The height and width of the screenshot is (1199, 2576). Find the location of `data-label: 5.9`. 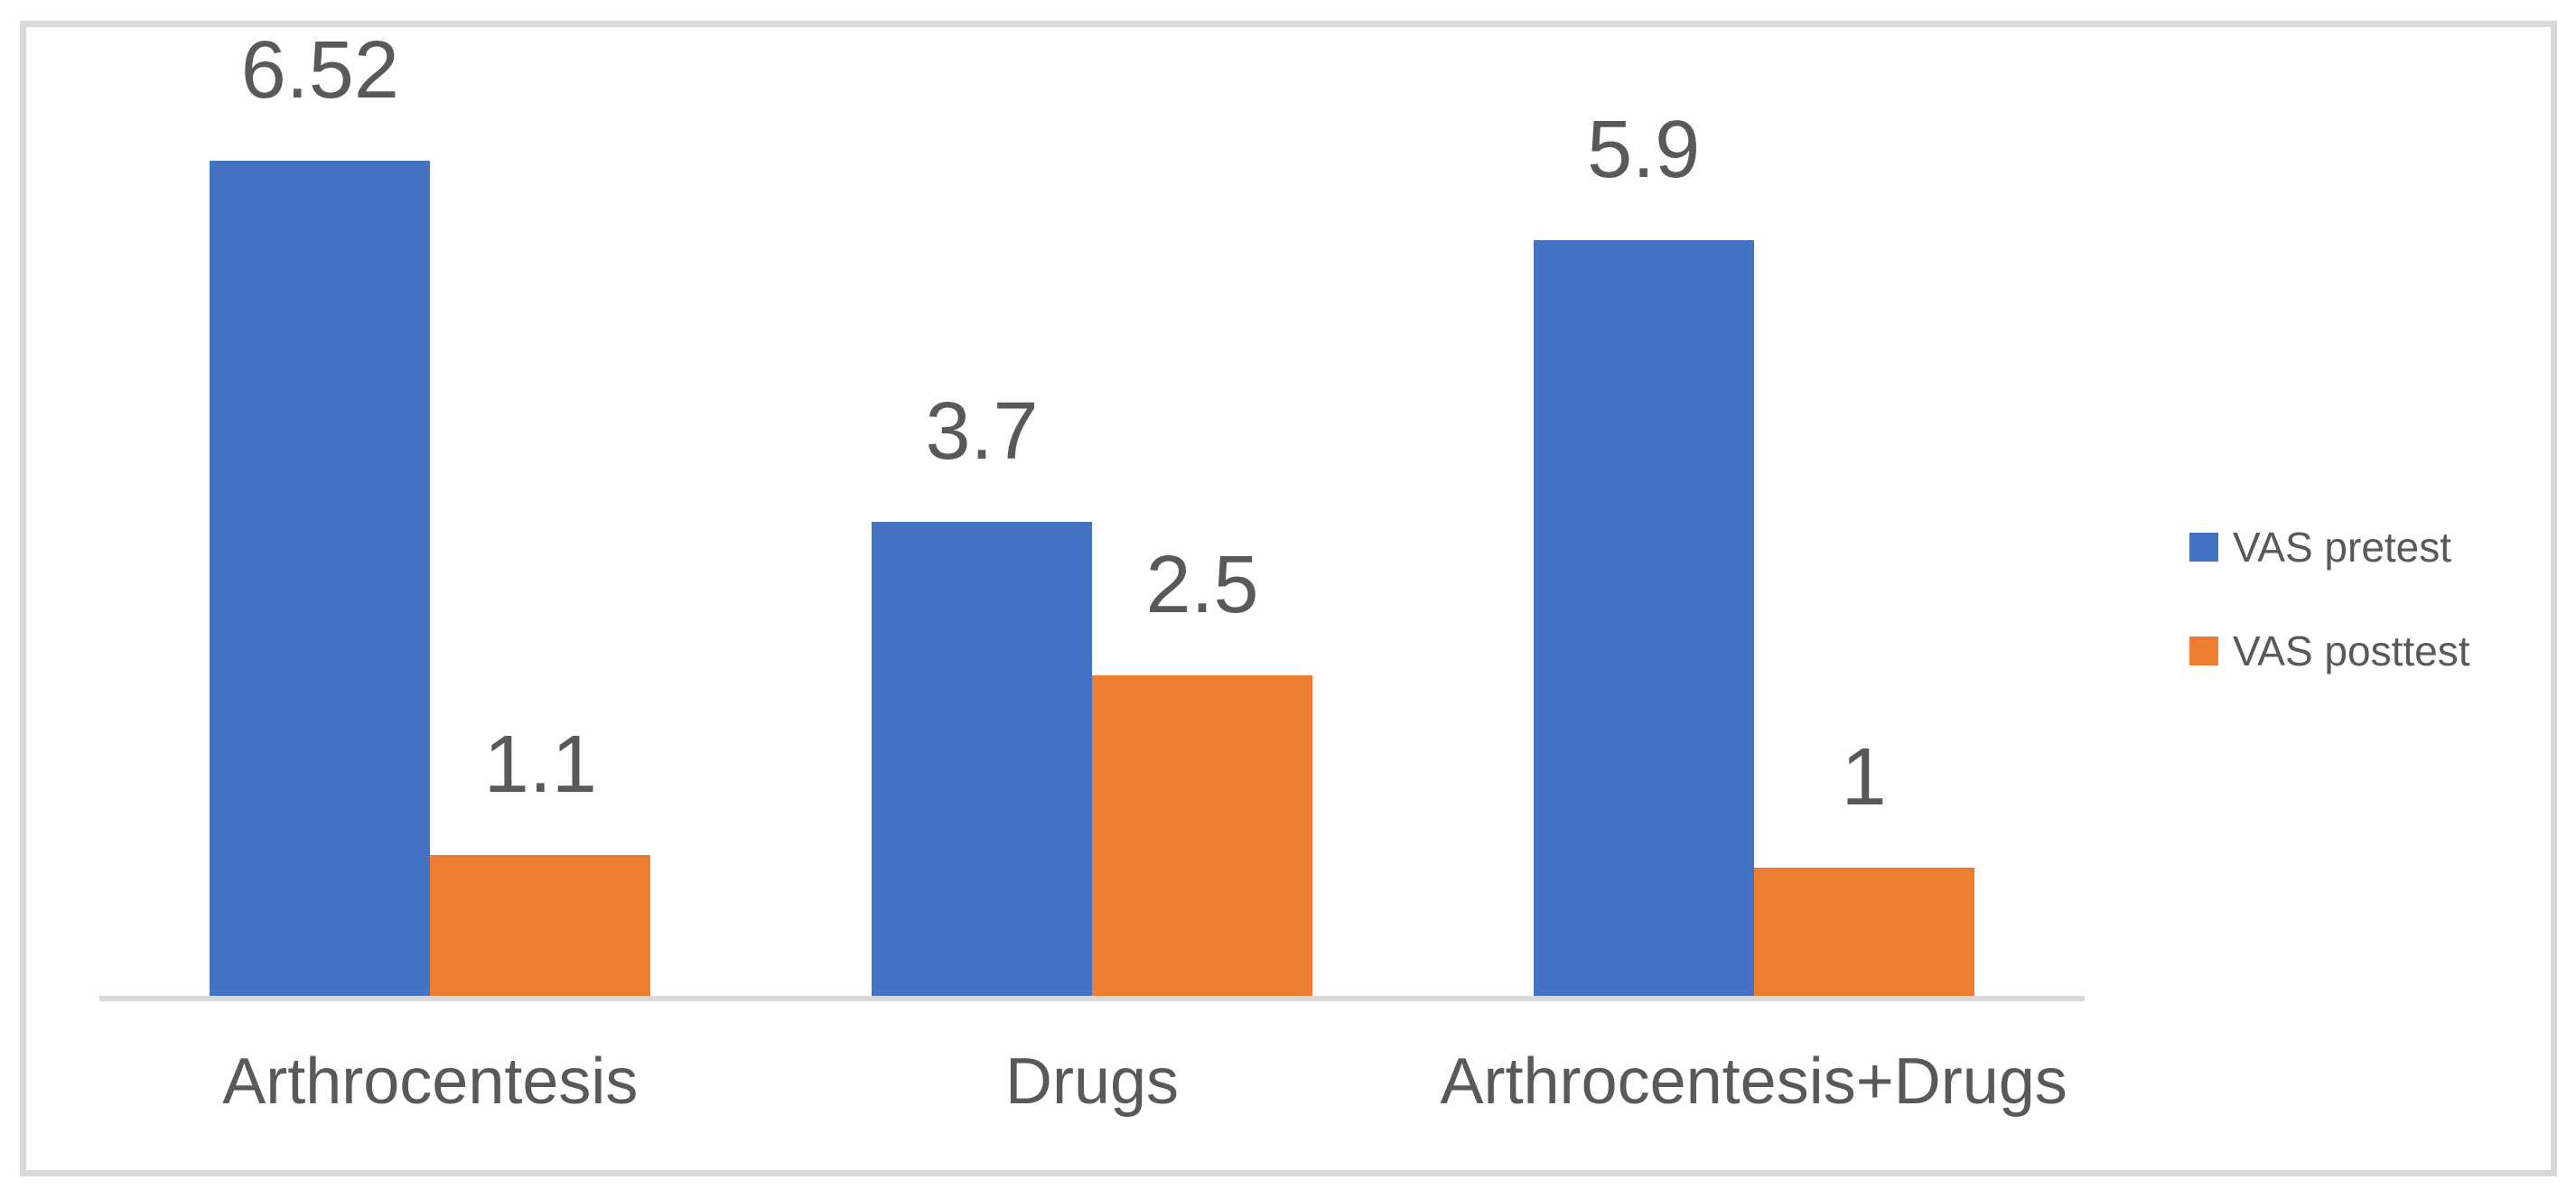

data-label: 5.9 is located at coordinates (1644, 150).